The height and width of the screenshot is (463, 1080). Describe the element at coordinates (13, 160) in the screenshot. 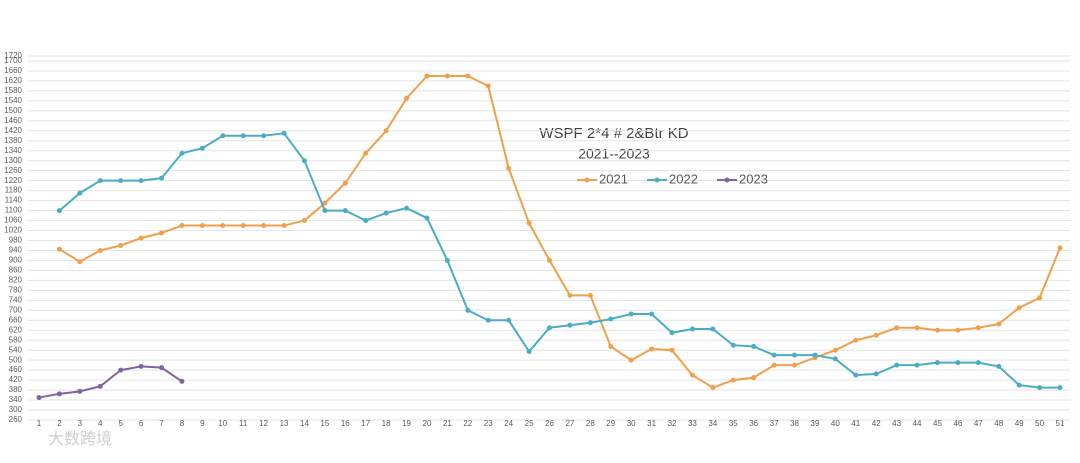

I see `y-tick-label: 1300` at that location.